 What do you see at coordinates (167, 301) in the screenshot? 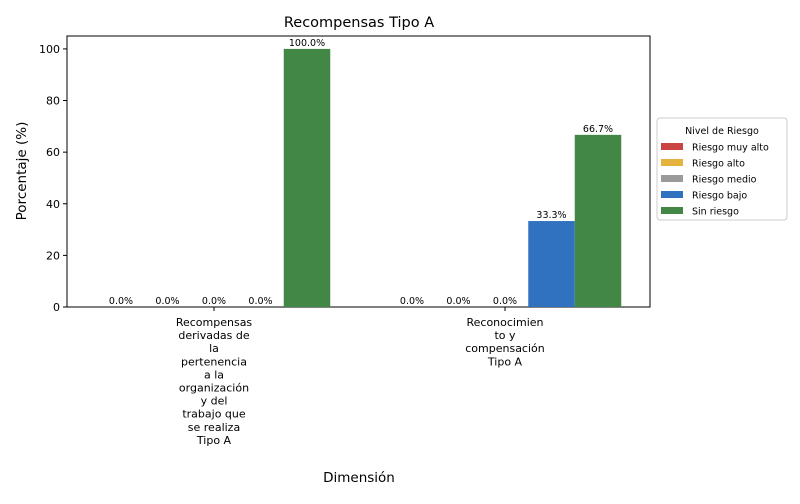
I see `bar-label-0-1: 0.0%` at bounding box center [167, 301].